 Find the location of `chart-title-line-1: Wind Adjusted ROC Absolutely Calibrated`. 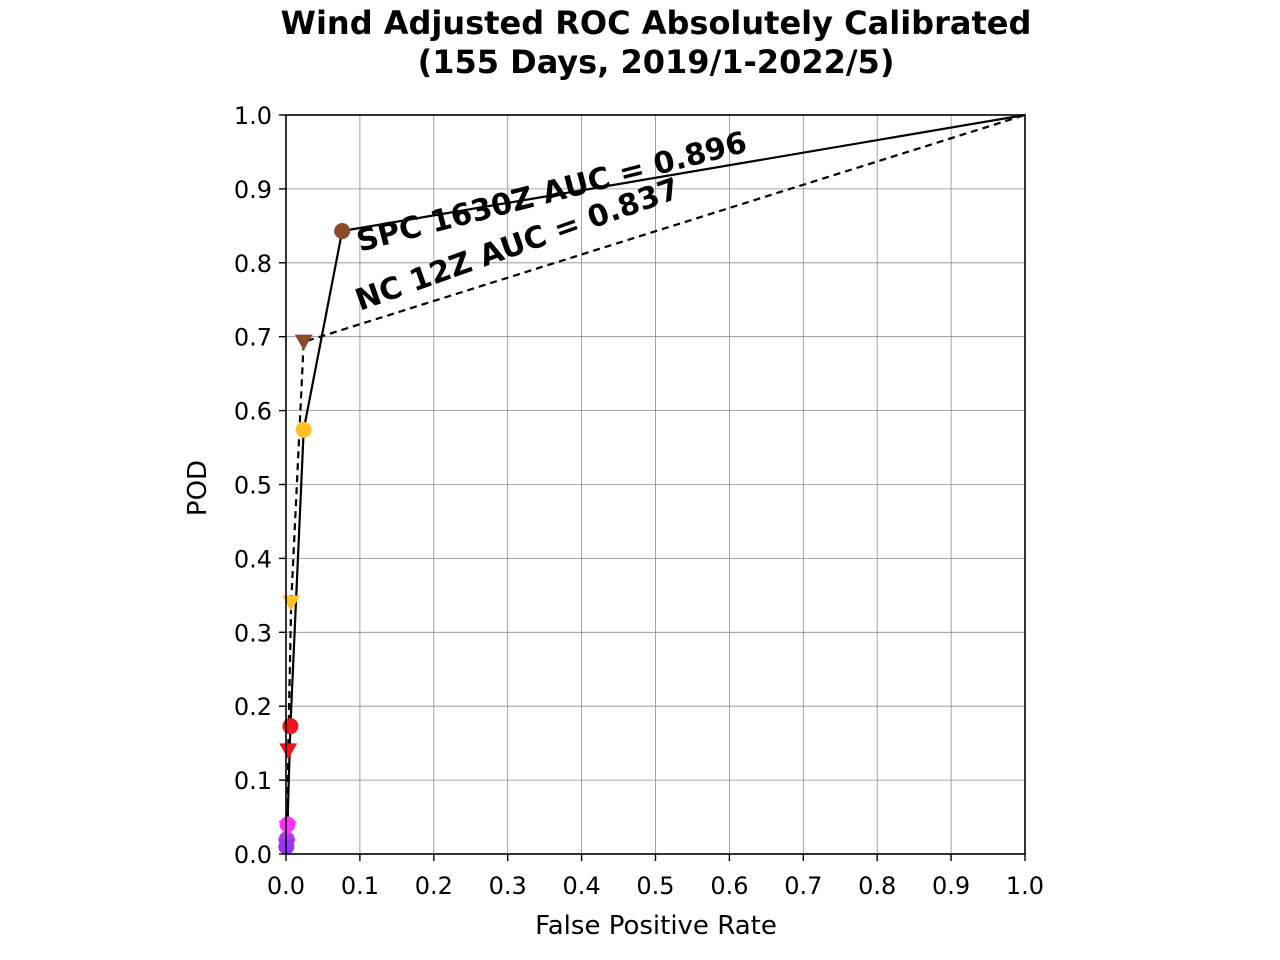

chart-title-line-1: Wind Adjusted ROC Absolutely Calibrated is located at coordinates (656, 23).